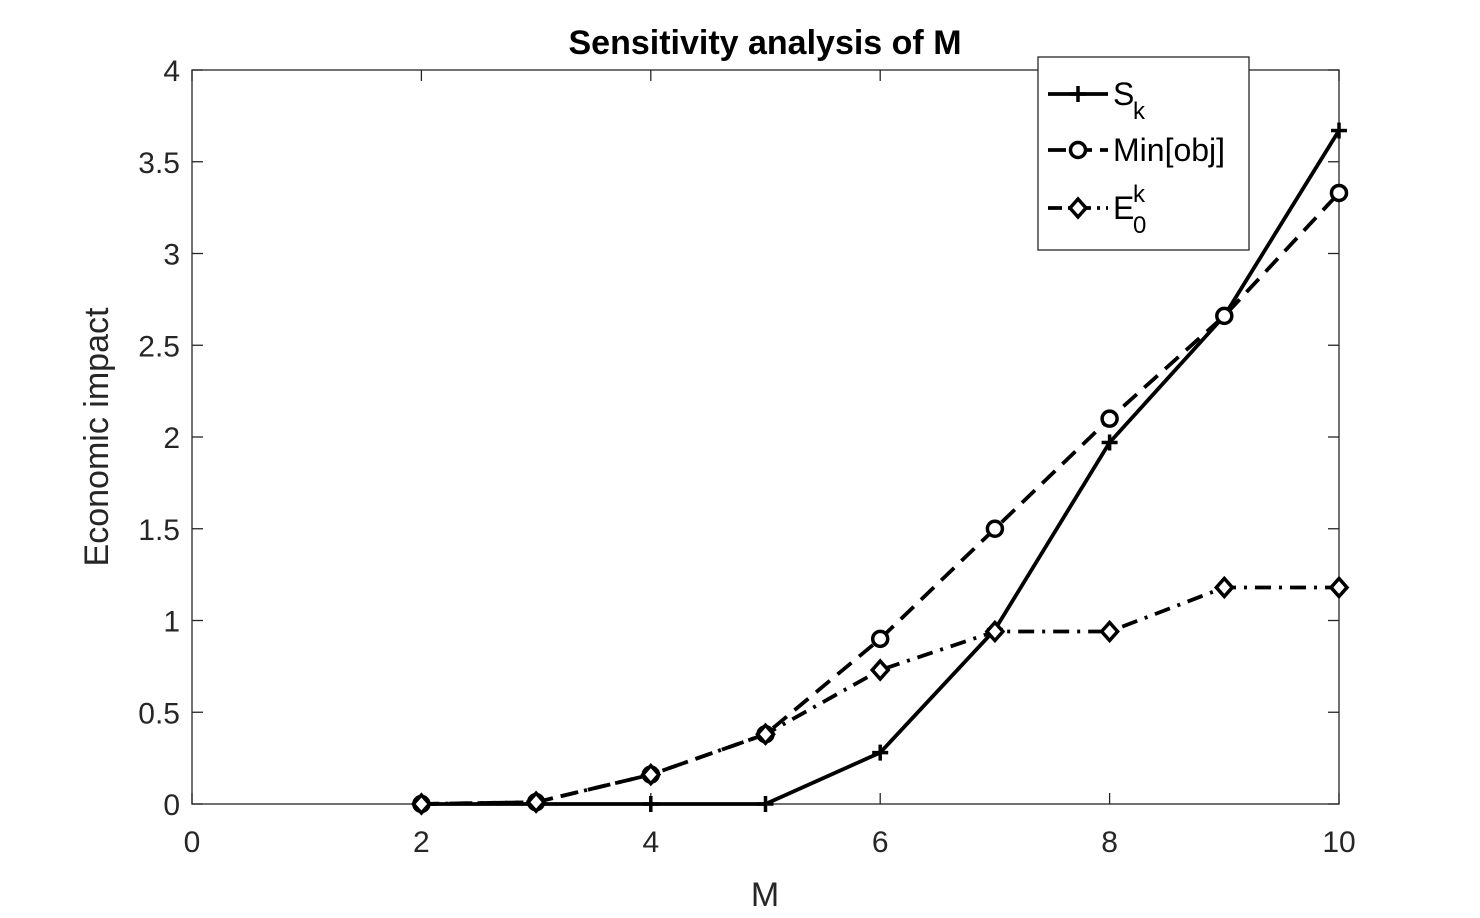 The image size is (1480, 918). Describe the element at coordinates (159, 530) in the screenshot. I see `y-tick-label: 1.5` at that location.